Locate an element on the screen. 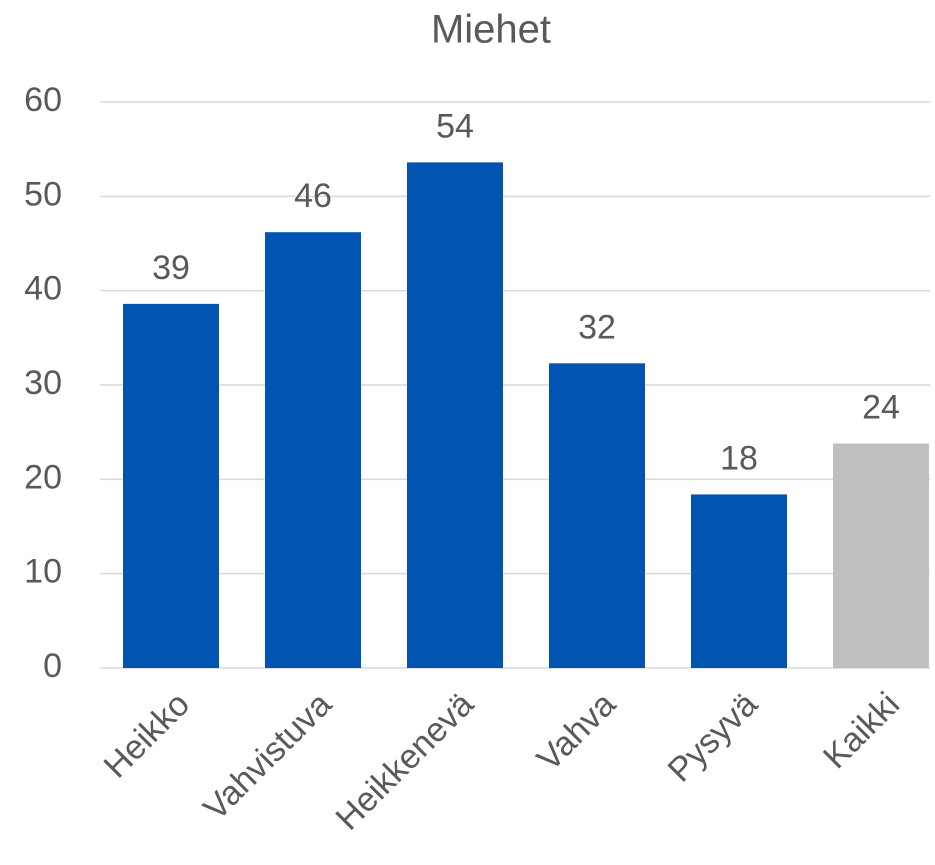  y-tick-label: 30 is located at coordinates (43, 383).